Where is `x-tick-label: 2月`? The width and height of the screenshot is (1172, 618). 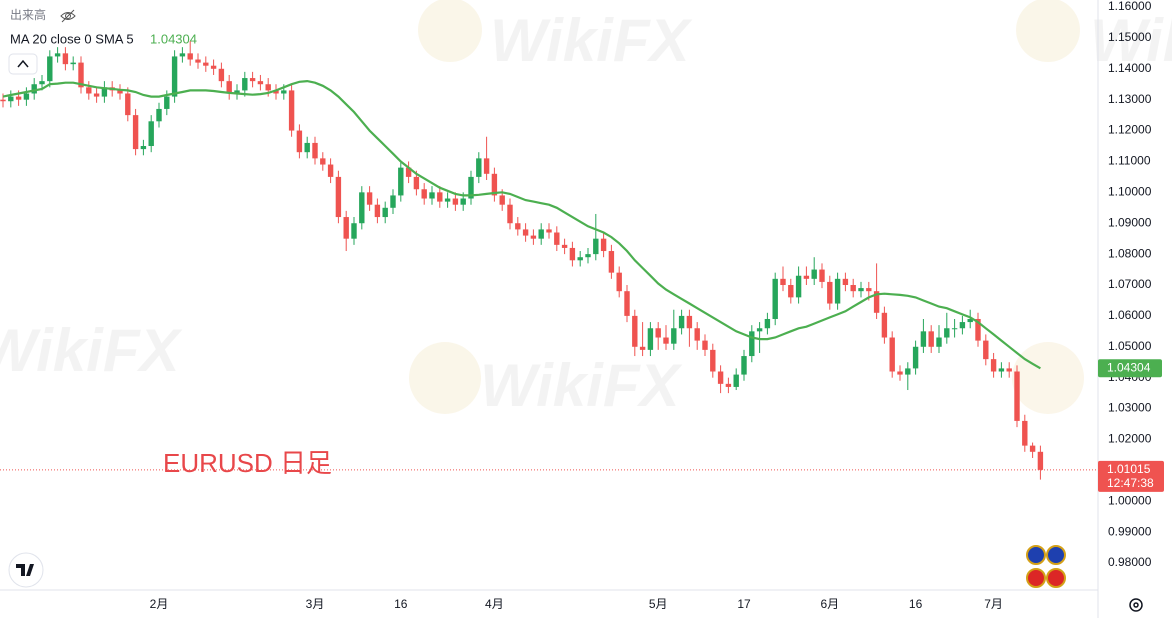 x-tick-label: 2月 is located at coordinates (159, 604).